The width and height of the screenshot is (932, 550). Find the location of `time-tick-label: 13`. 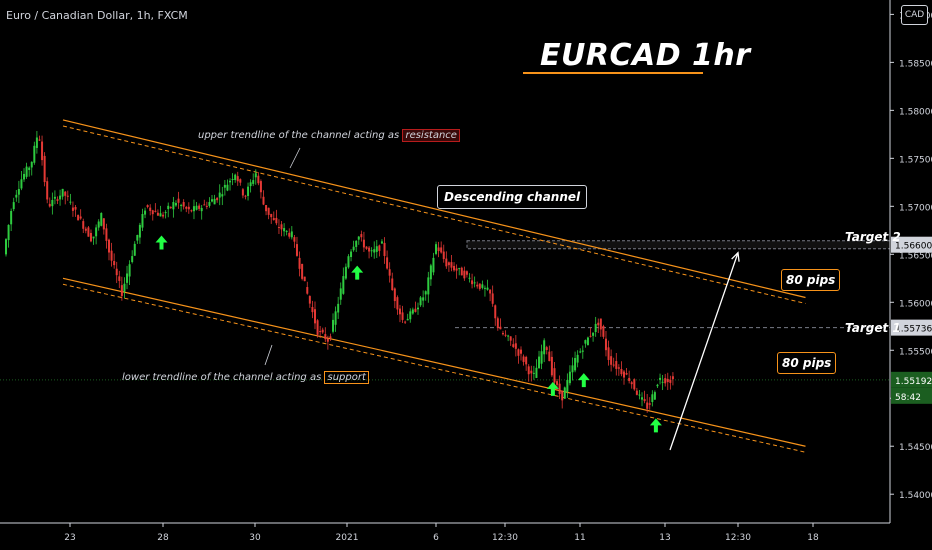

time-tick-label: 13 is located at coordinates (664, 538).